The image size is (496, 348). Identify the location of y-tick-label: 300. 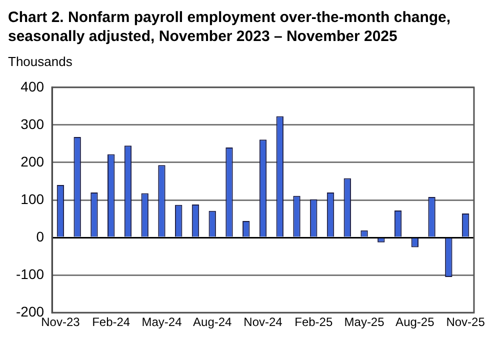
(32, 124).